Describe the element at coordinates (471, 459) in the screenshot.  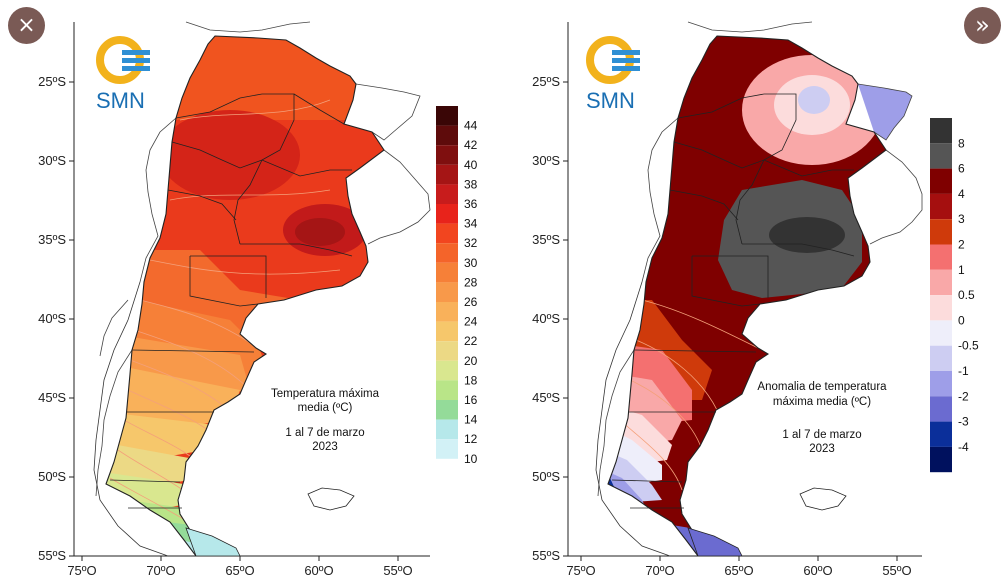
I see `legend-label: 10` at that location.